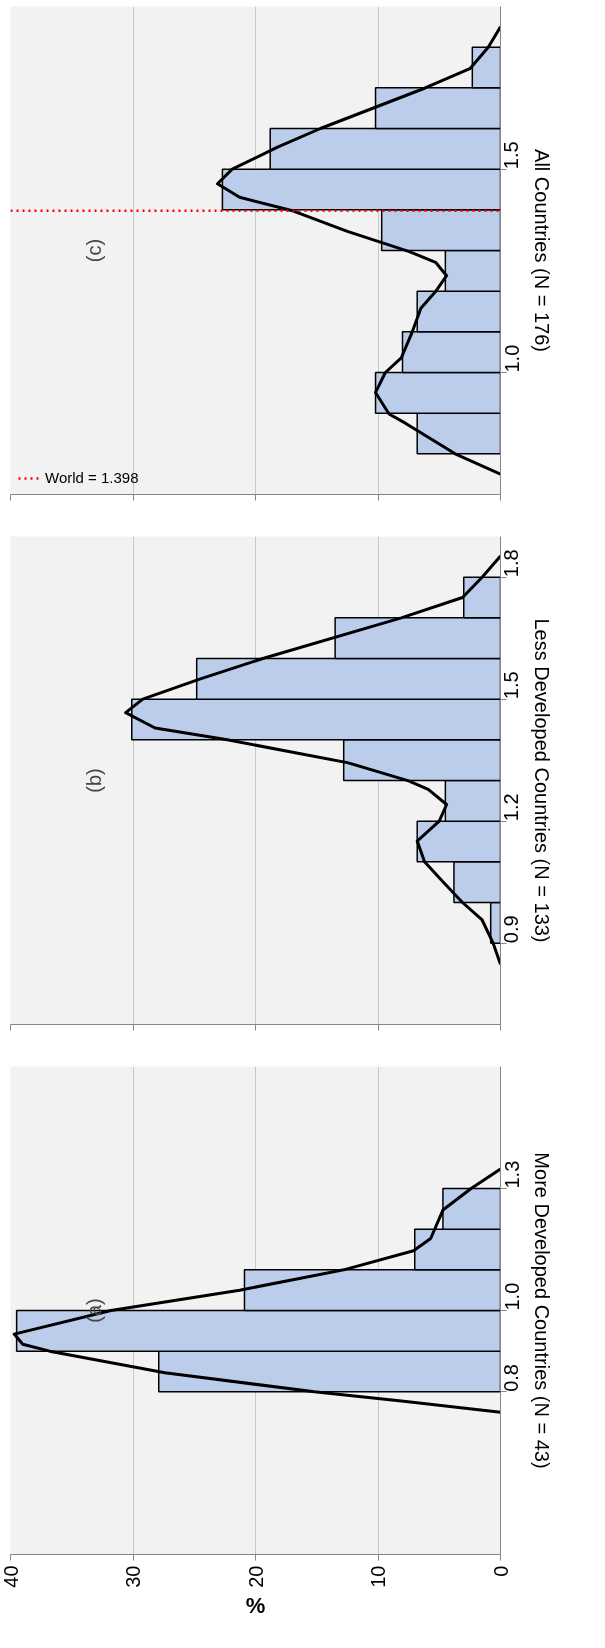 Image resolution: width=605 pixels, height=1648 pixels. Describe the element at coordinates (511, 563) in the screenshot. I see `y-tick-label: 1.8` at that location.